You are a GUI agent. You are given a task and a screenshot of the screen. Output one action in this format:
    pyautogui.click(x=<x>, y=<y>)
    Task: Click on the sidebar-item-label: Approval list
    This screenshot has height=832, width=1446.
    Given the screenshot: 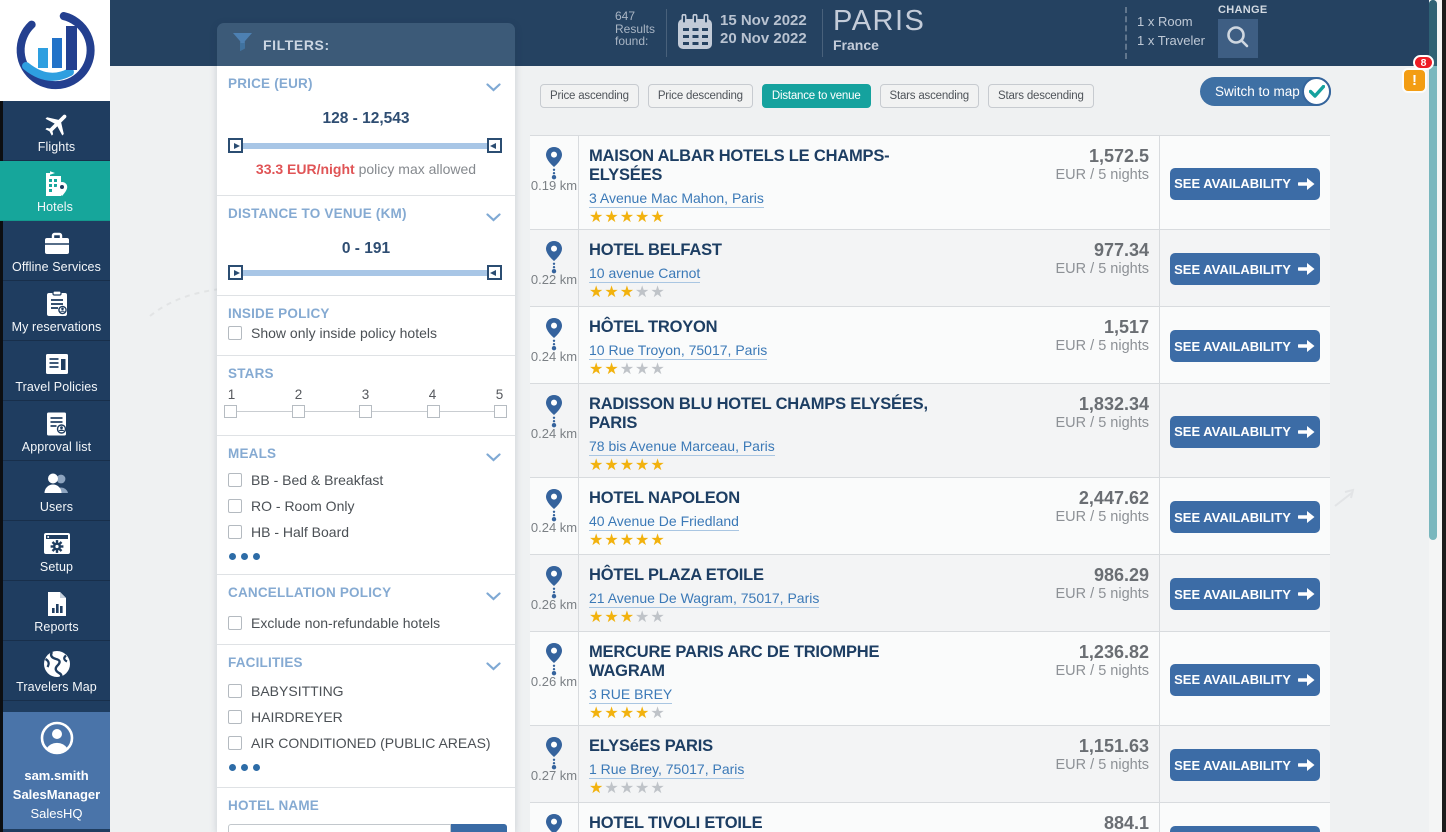 What is the action you would take?
    pyautogui.click(x=56, y=447)
    